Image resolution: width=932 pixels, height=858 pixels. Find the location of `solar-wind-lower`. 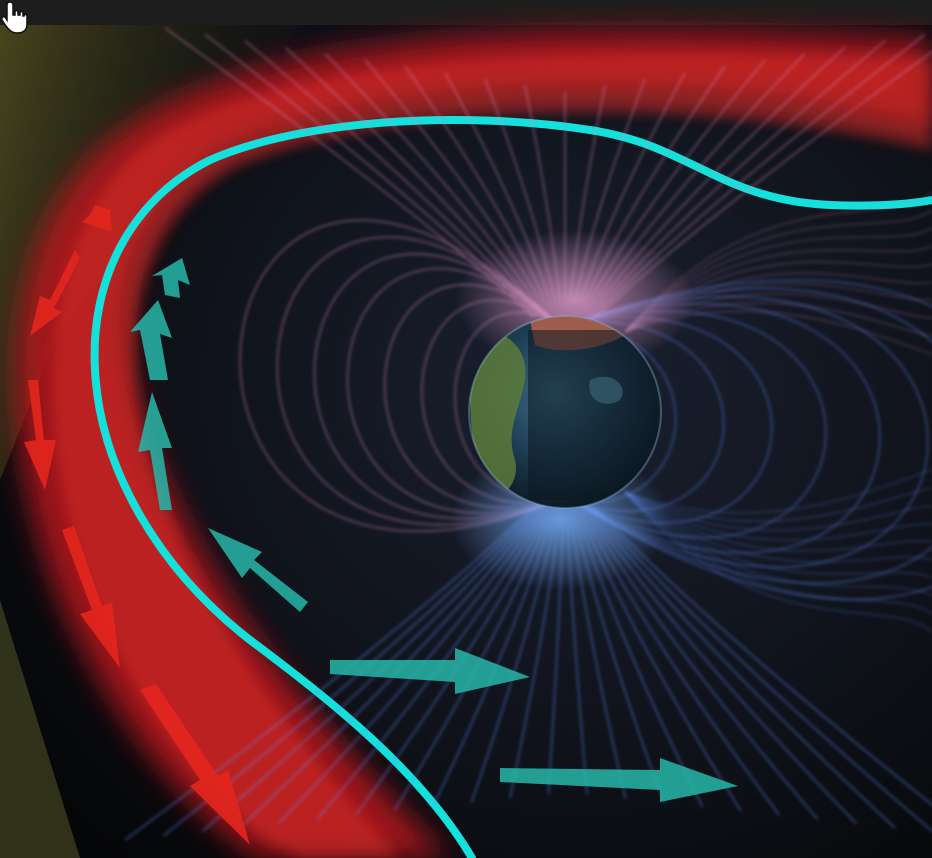

solar-wind-lower is located at coordinates (40, 729).